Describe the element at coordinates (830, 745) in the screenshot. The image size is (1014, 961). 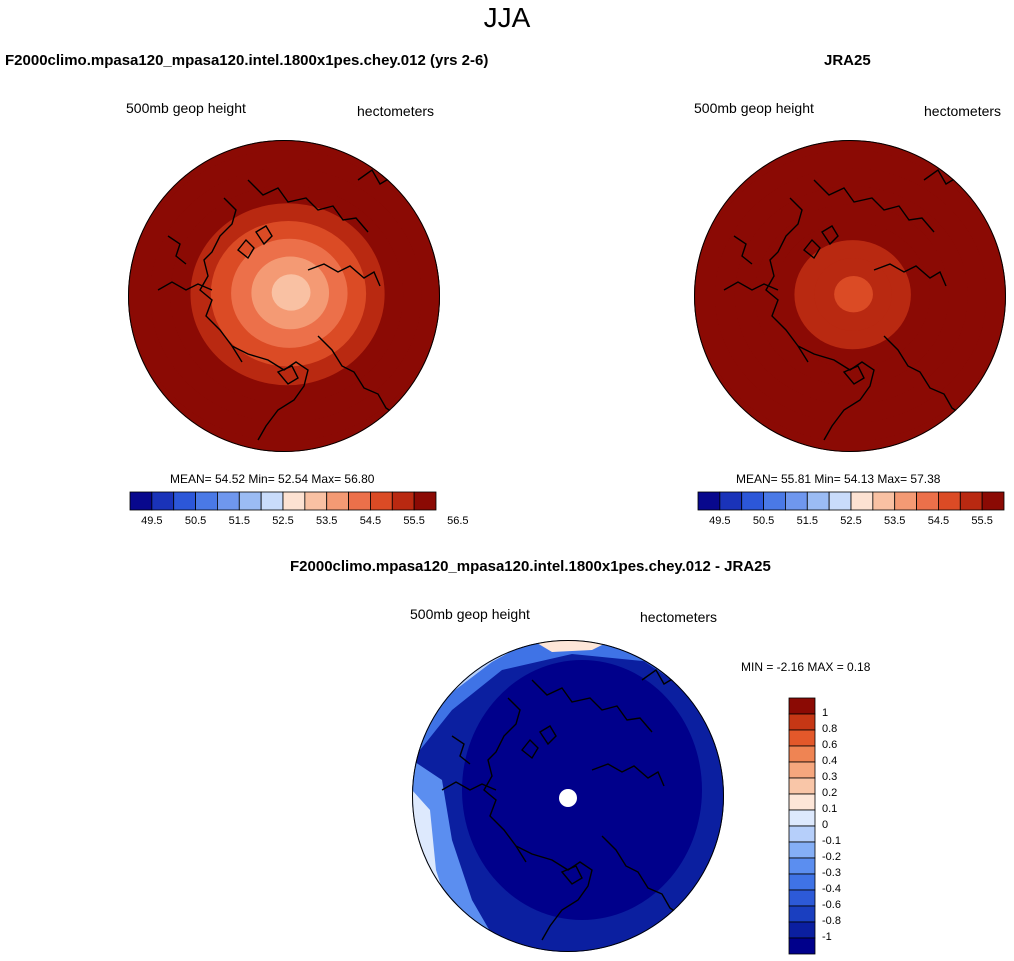
I see `colorbar-tick-label: 0.6` at that location.